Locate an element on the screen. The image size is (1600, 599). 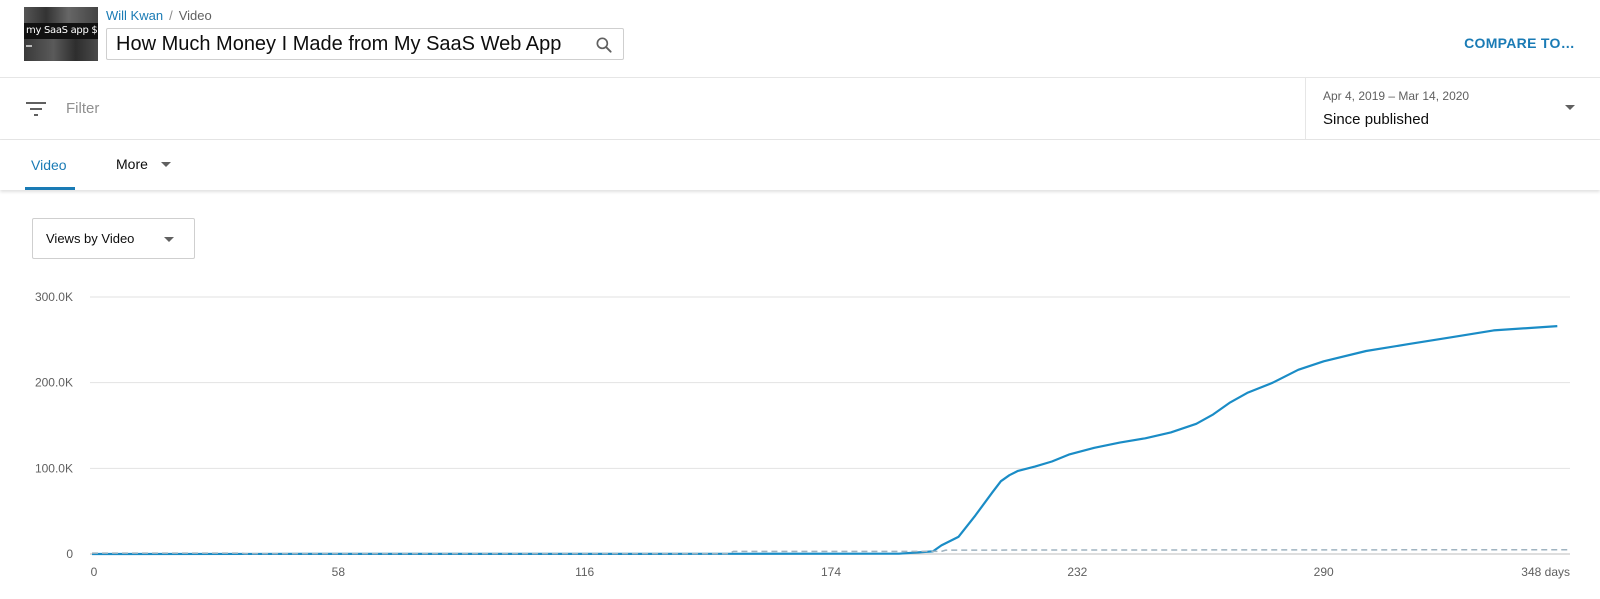
thumbnail-background-bottom is located at coordinates (61, 50).